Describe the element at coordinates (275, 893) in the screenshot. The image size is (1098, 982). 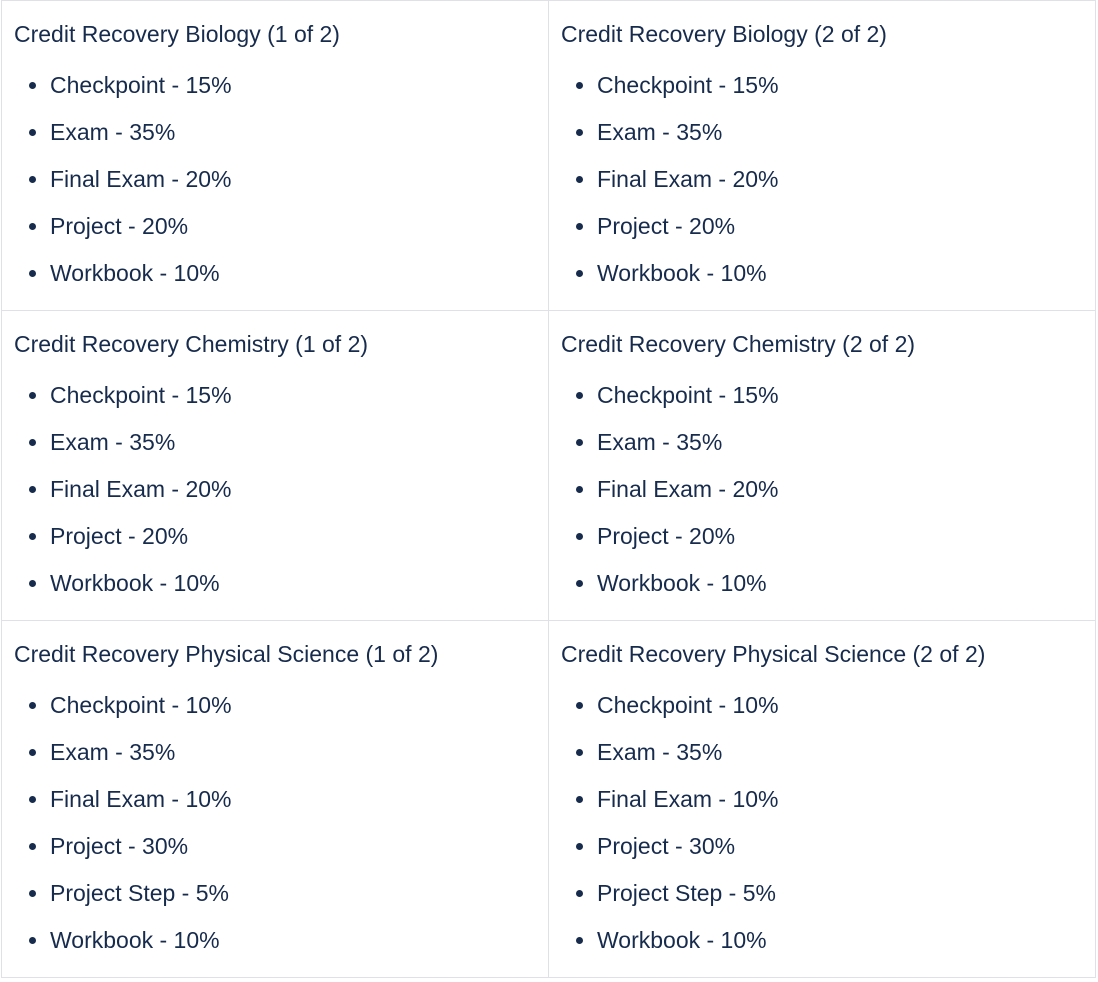
I see `list-item: Project Step - 5%` at that location.